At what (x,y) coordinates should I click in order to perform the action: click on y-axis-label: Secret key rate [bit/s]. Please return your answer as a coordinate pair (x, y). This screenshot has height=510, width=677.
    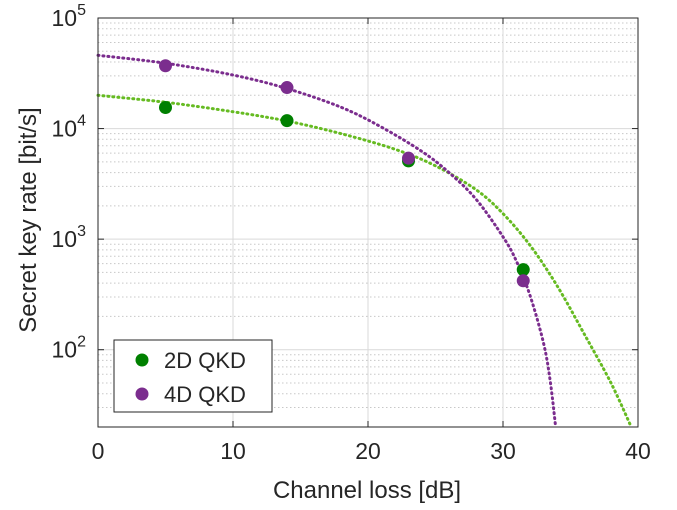
    Looking at the image, I should click on (28, 219).